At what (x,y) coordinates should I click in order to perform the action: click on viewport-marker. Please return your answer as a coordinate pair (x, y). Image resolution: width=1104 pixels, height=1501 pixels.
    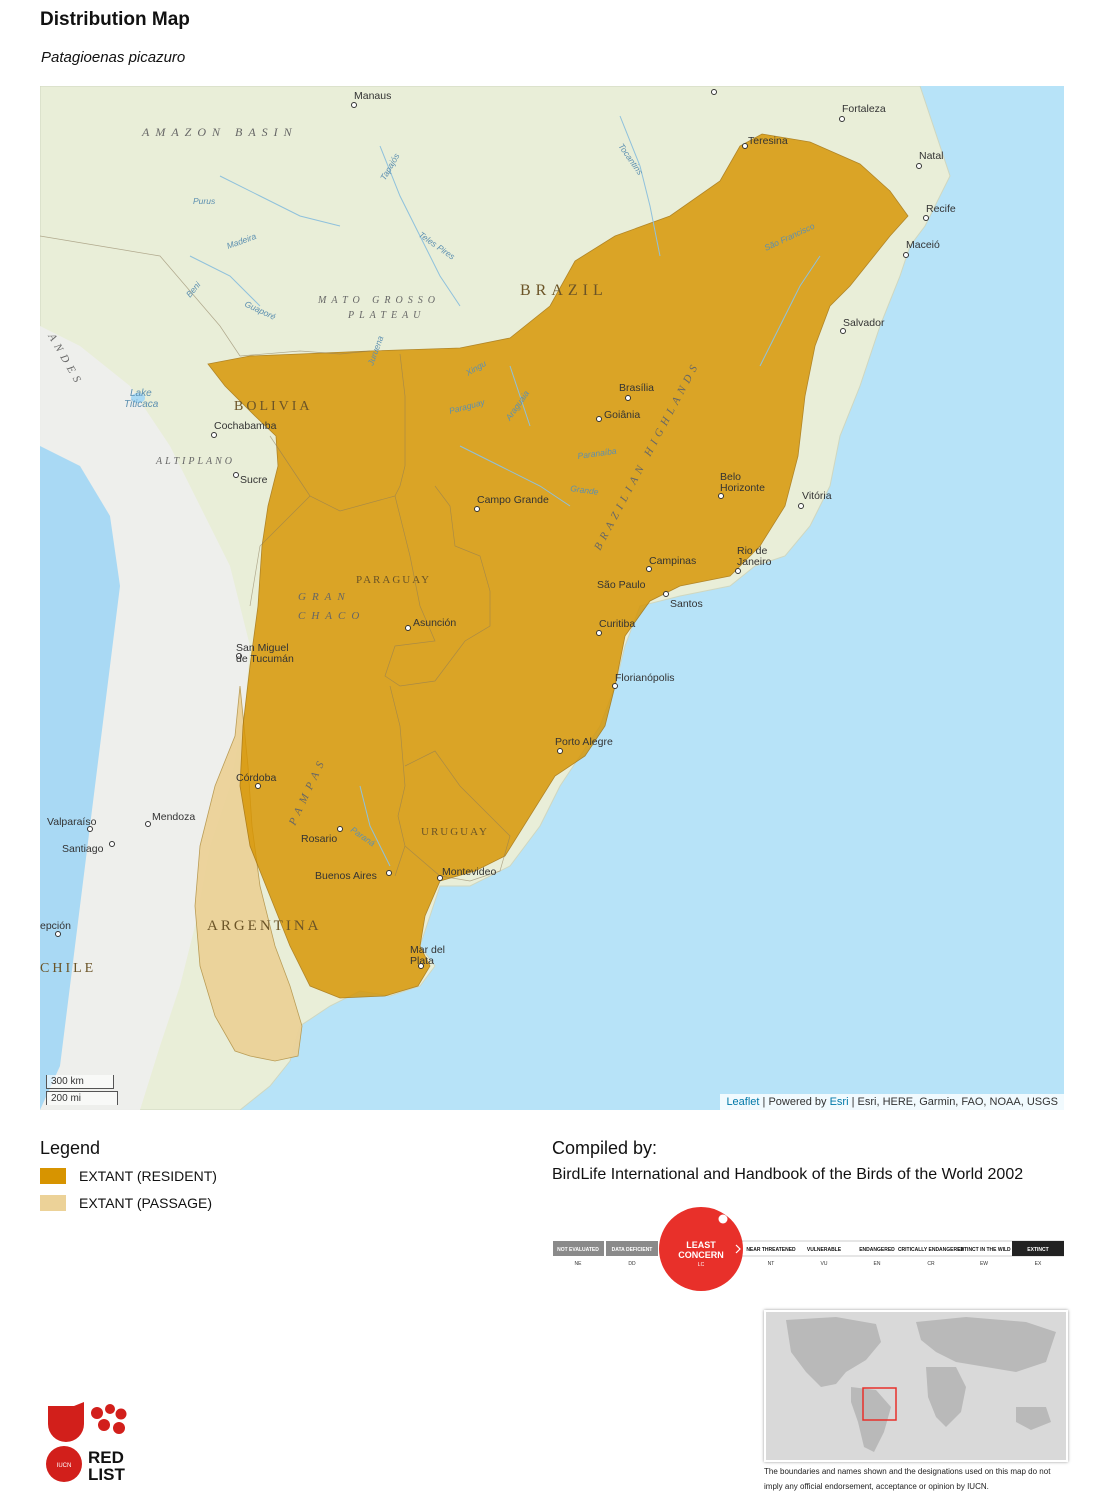
    Looking at the image, I should click on (879, 1404).